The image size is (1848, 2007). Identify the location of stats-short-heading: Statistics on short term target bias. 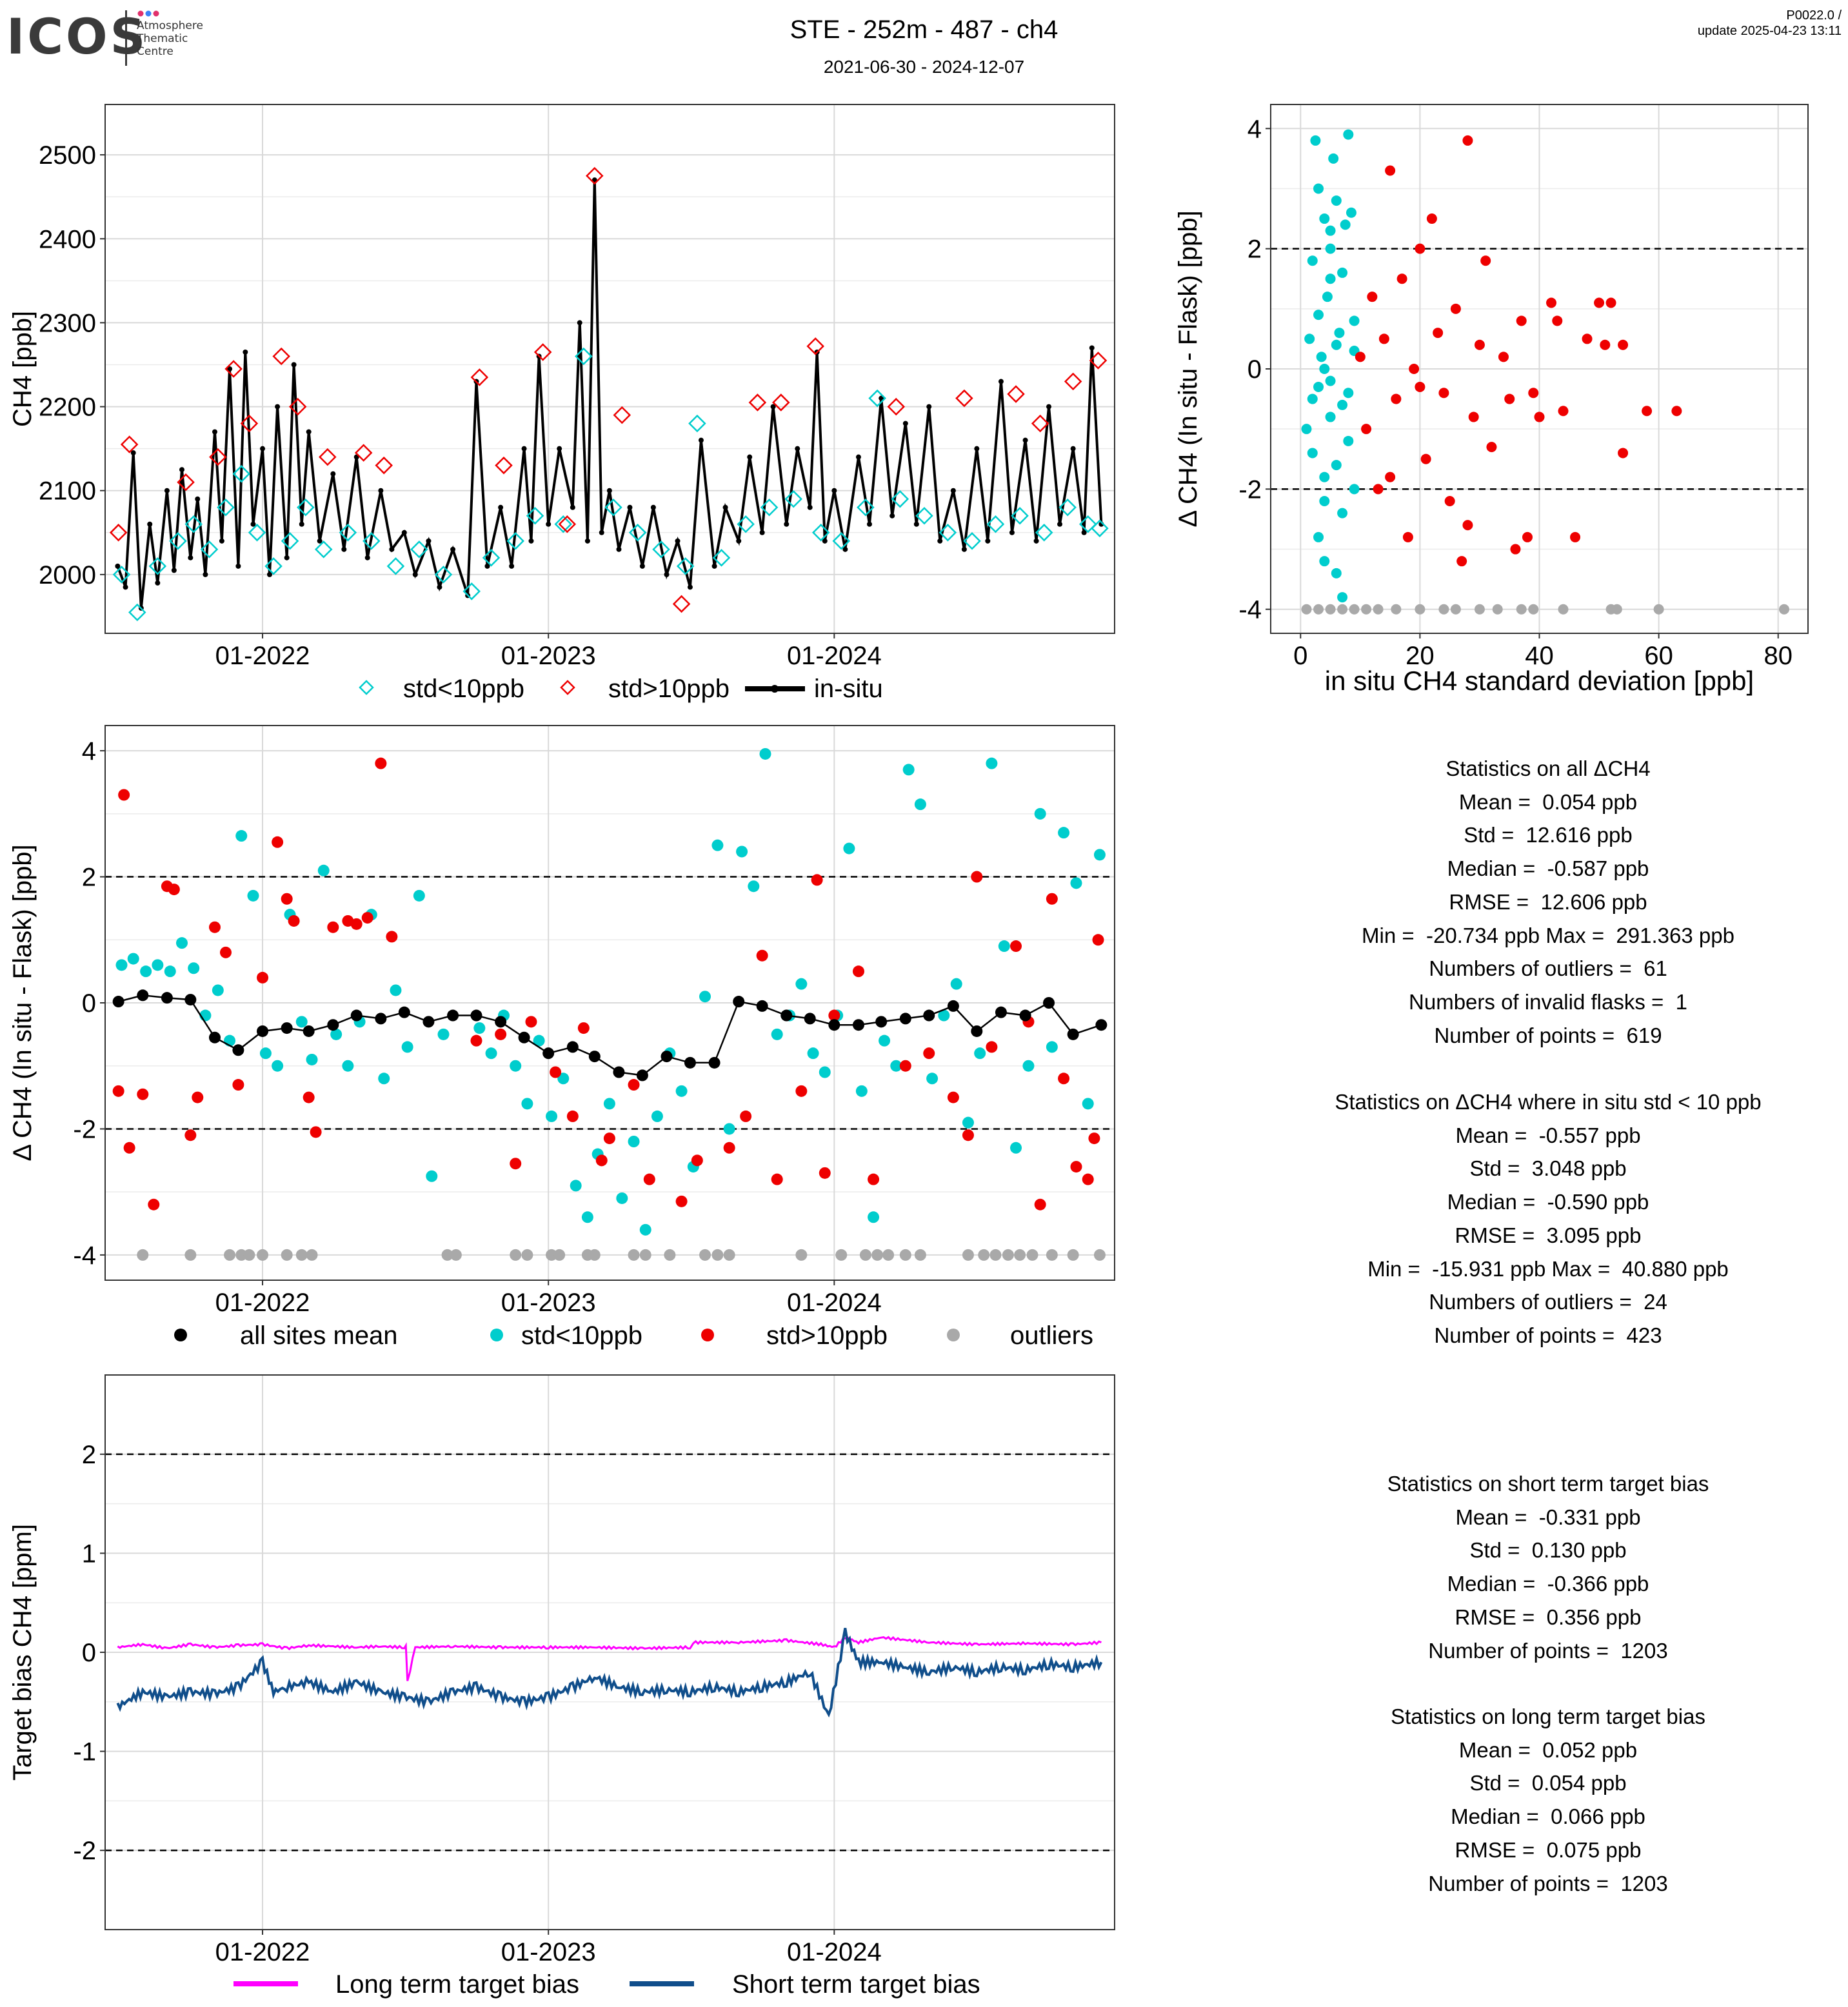
(1548, 1484).